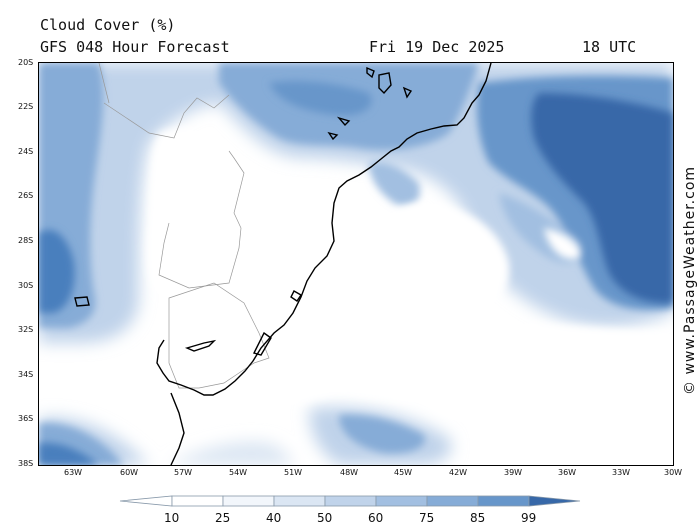 The height and width of the screenshot is (525, 700). Describe the element at coordinates (26, 463) in the screenshot. I see `lat-label: 38S` at that location.